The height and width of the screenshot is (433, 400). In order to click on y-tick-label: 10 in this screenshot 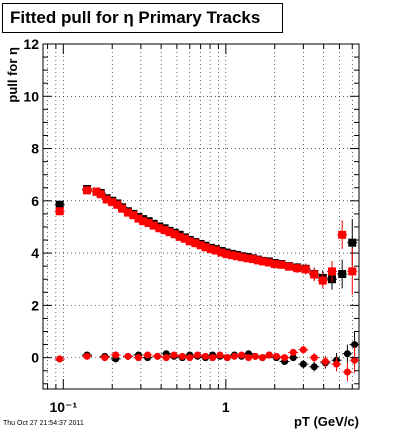, I will do `click(31, 96)`.